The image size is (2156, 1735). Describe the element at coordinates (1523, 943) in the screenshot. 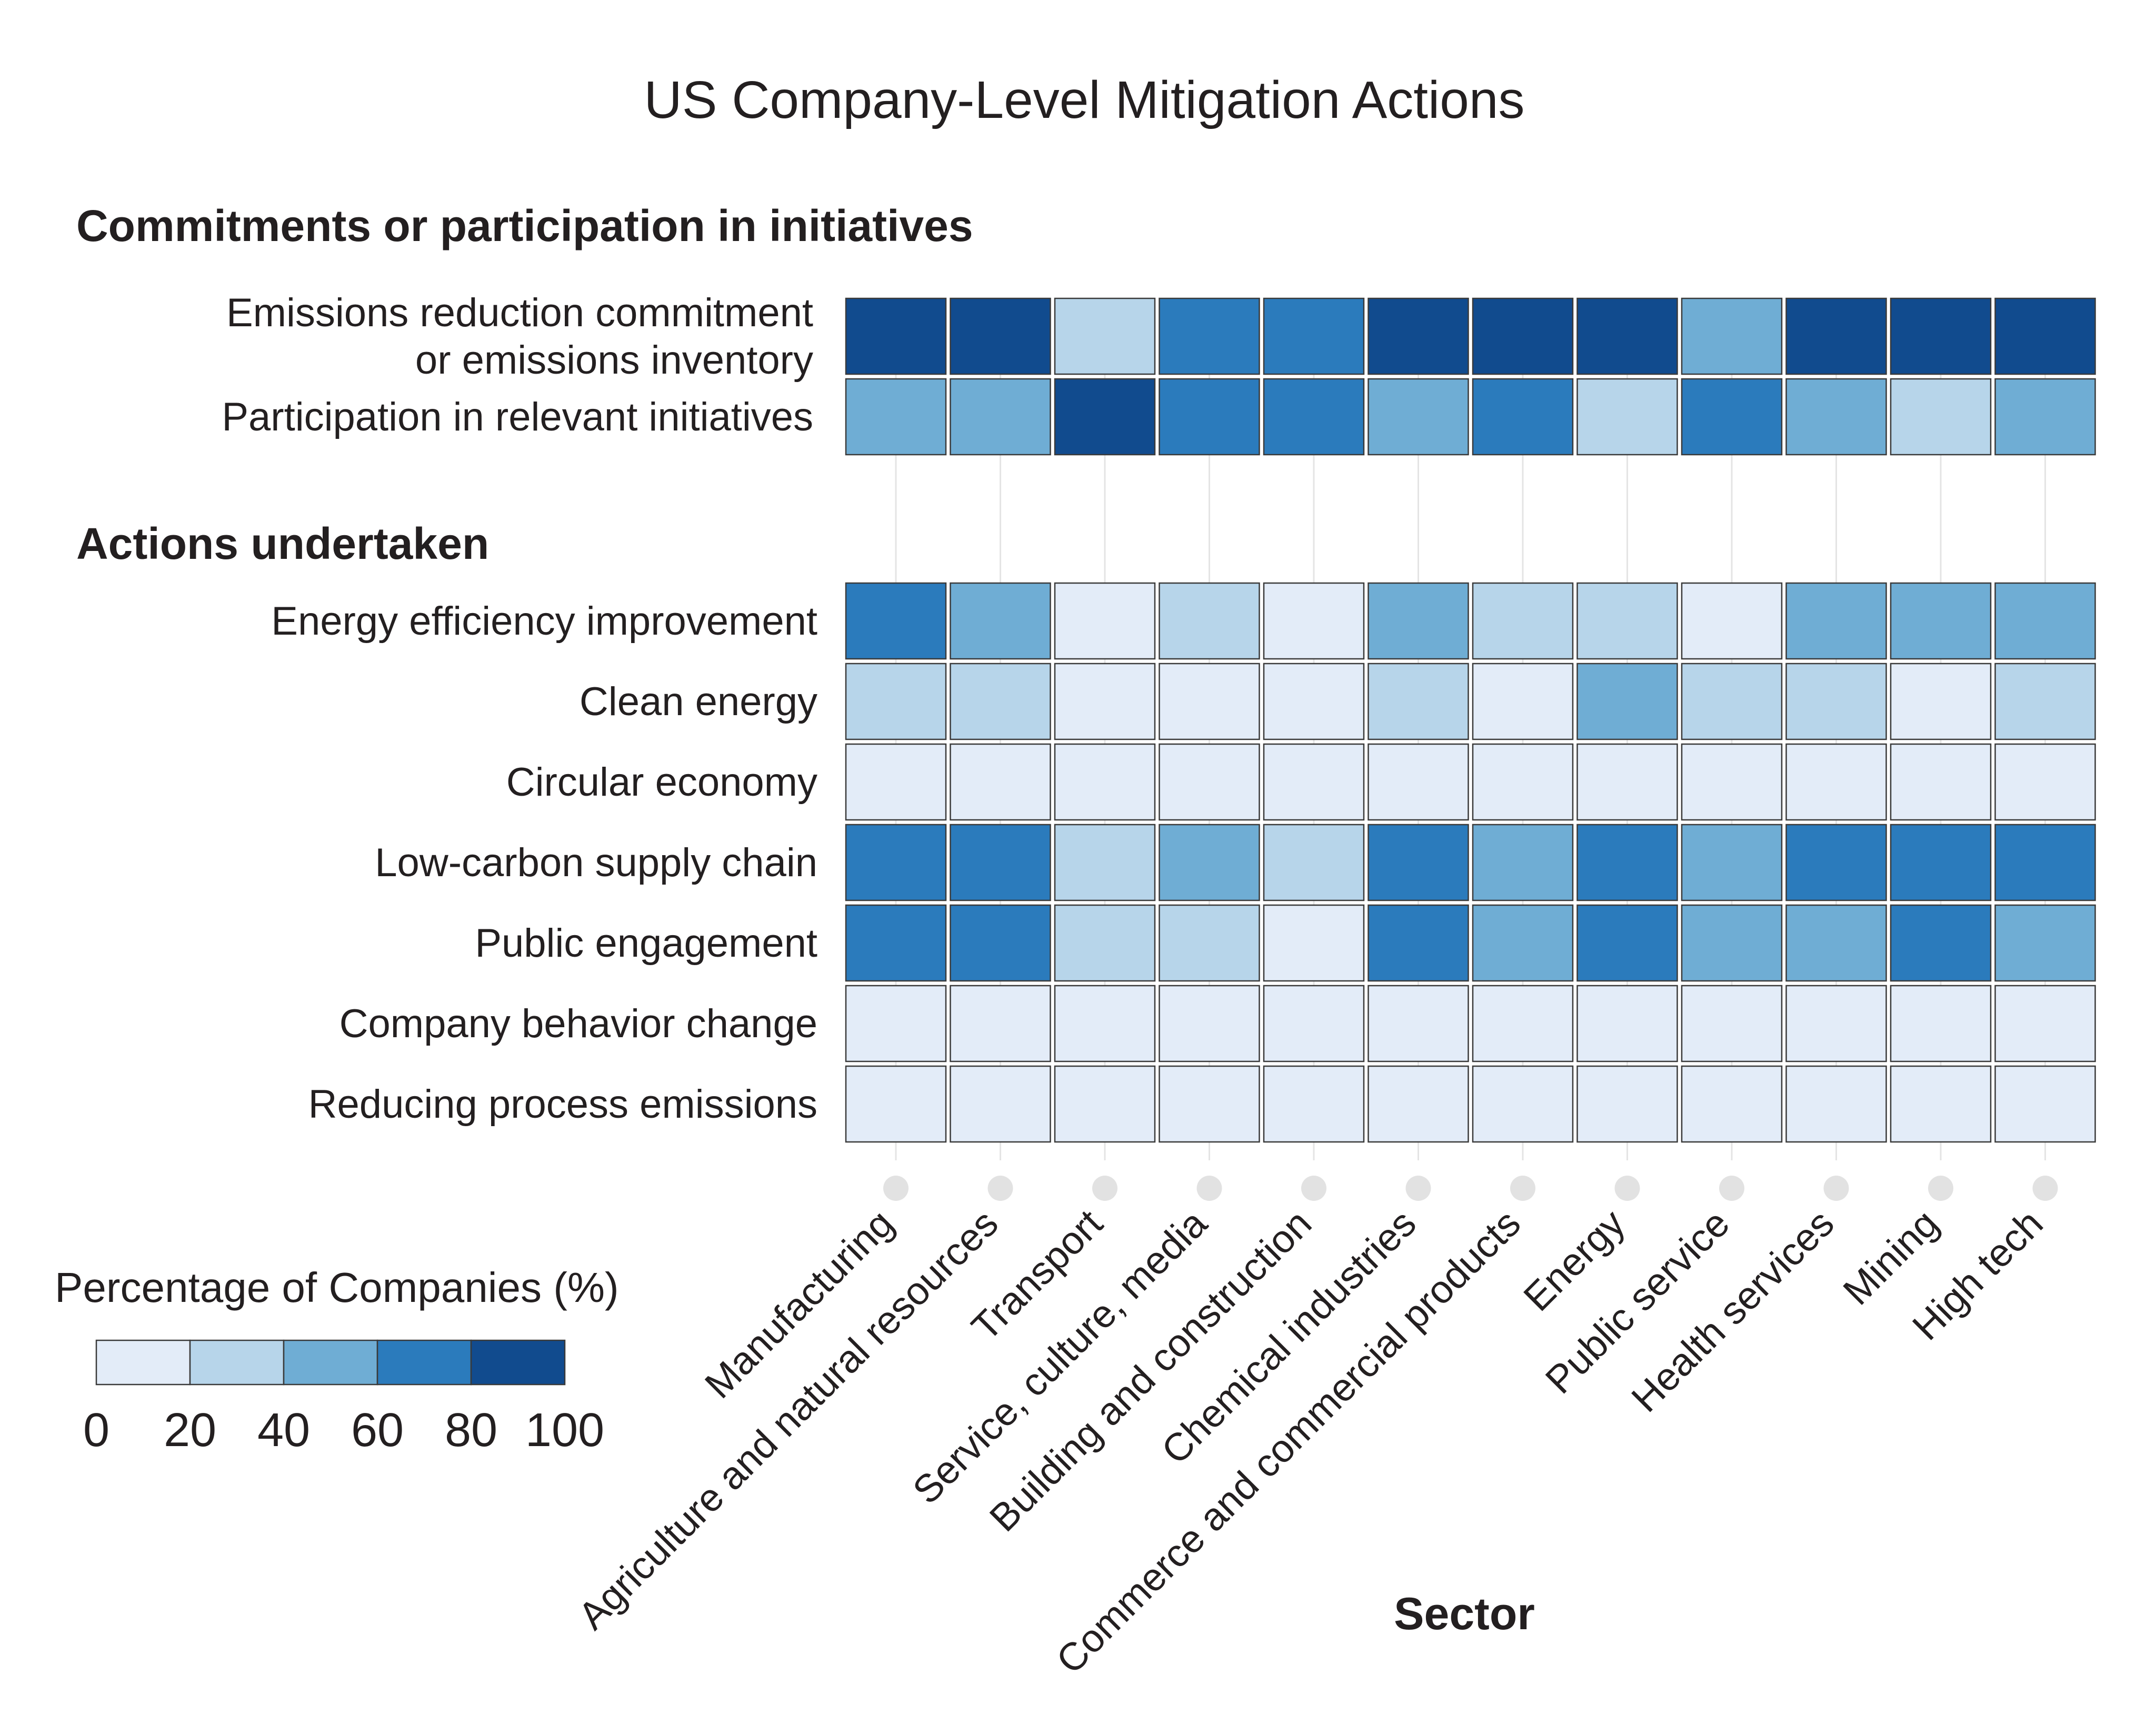

I see `cell-public-engagement-commerce-and-commercial-products` at that location.